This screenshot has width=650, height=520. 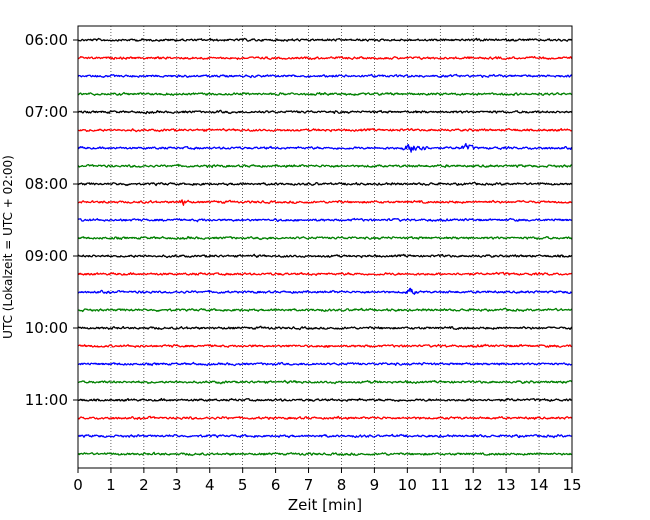 I want to click on x-tick-label: 1, so click(x=111, y=485).